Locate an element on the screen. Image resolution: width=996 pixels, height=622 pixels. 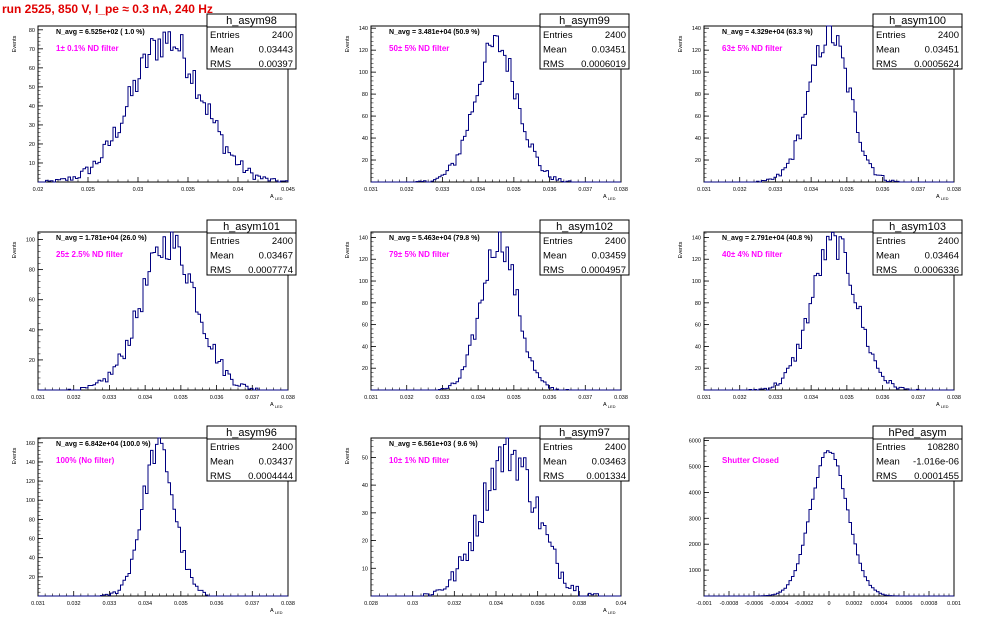
x-tick-label: -0.0008 is located at coordinates (729, 604).